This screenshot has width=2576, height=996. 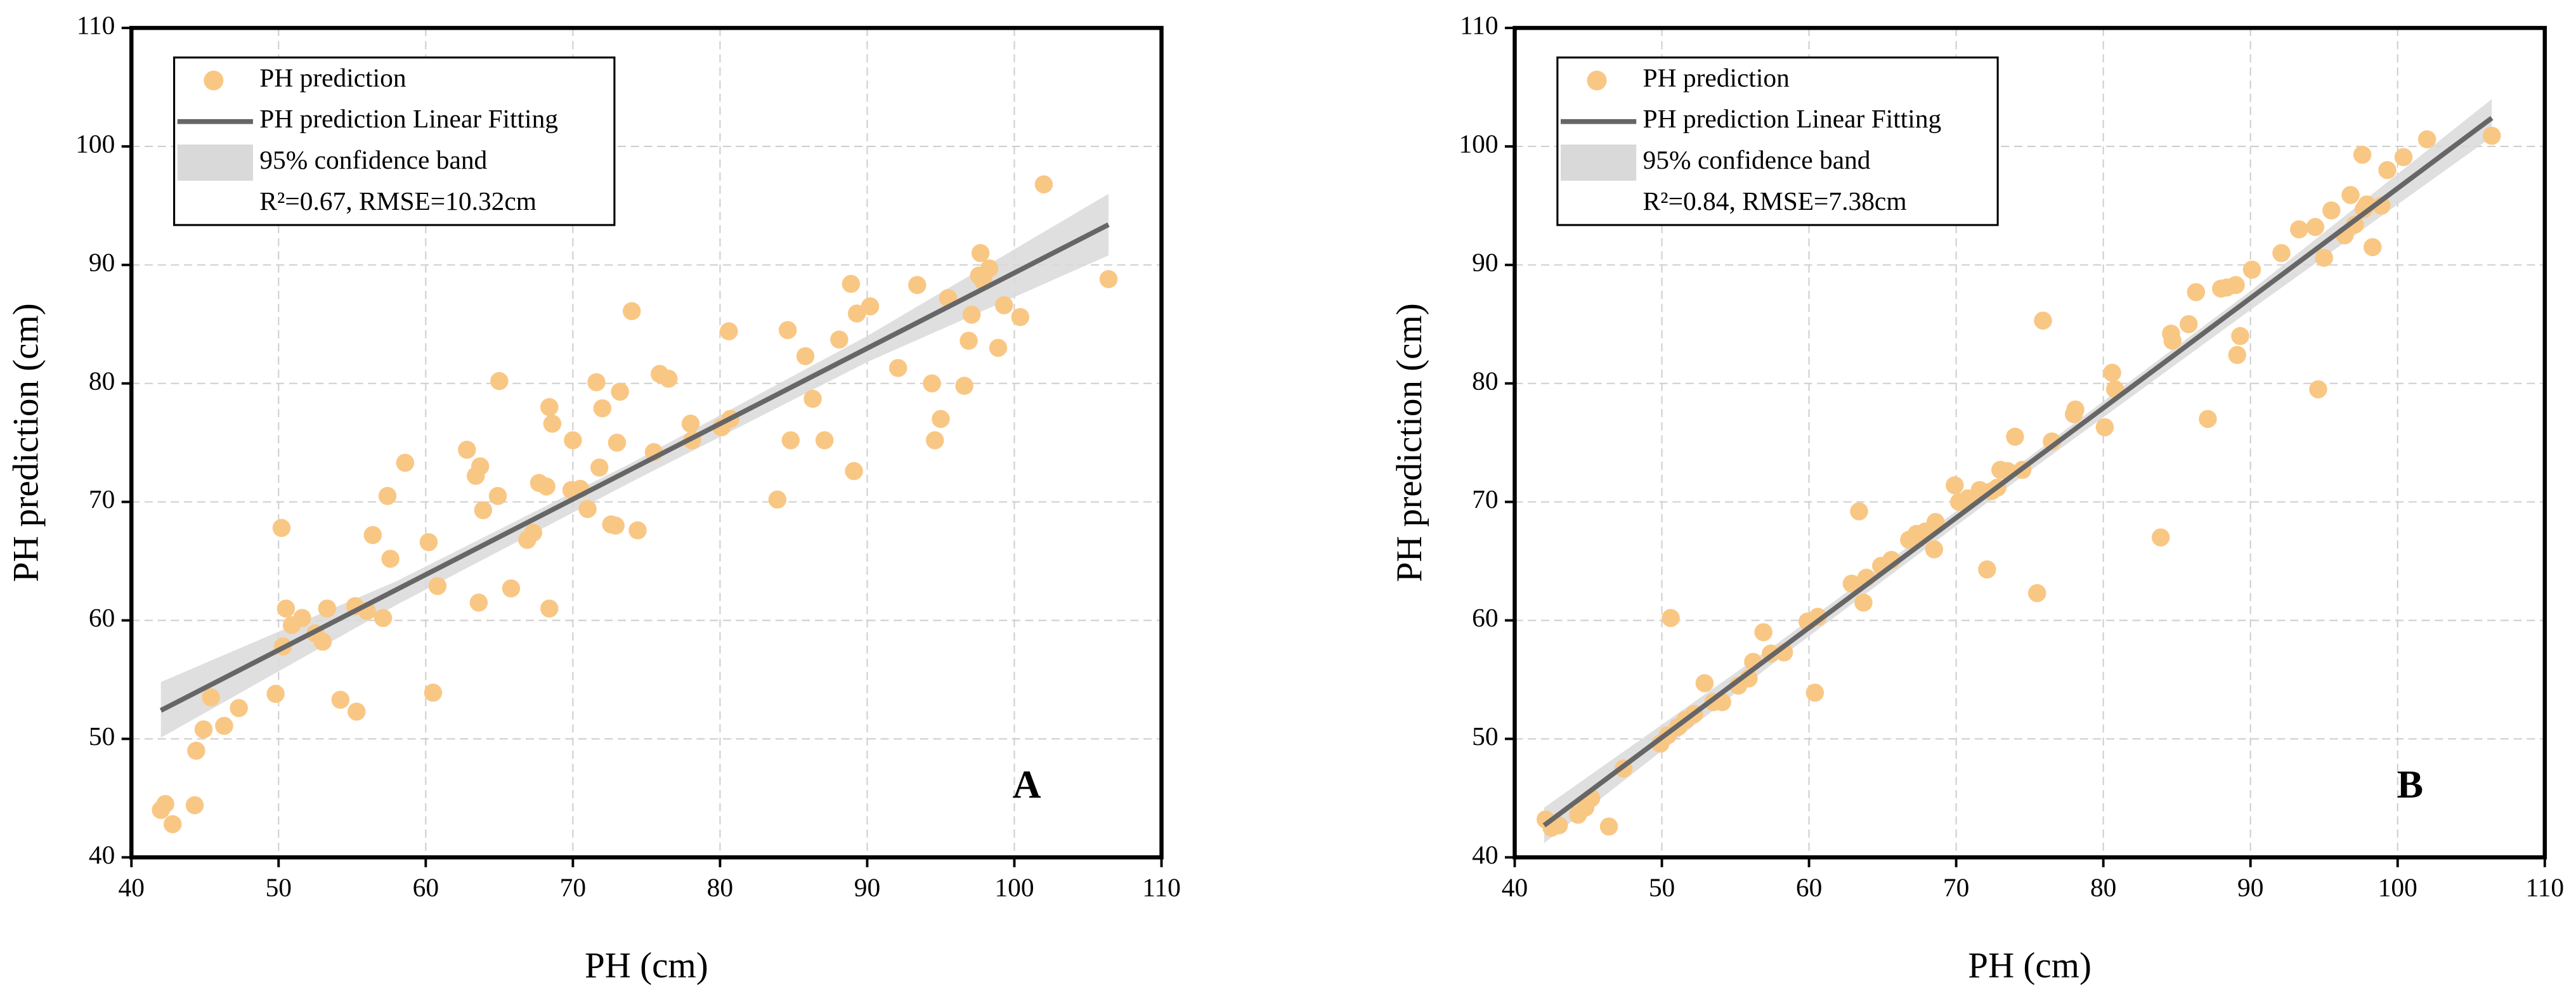 I want to click on y-tick-label: 60, so click(x=1485, y=617).